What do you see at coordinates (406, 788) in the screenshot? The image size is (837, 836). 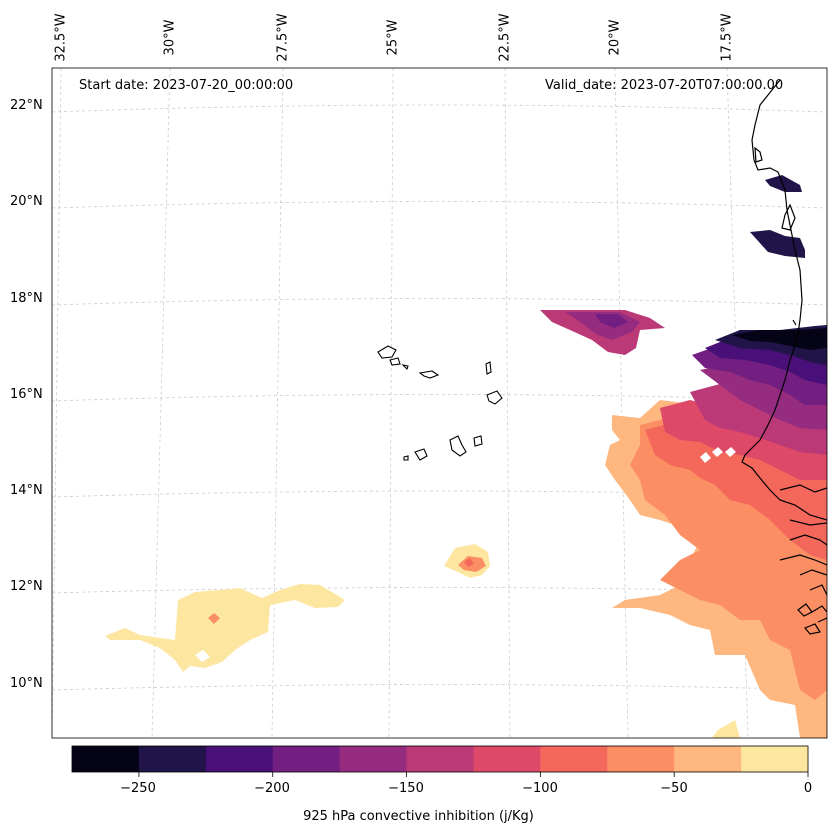 I see `colorbar-tick-neg150: −150` at bounding box center [406, 788].